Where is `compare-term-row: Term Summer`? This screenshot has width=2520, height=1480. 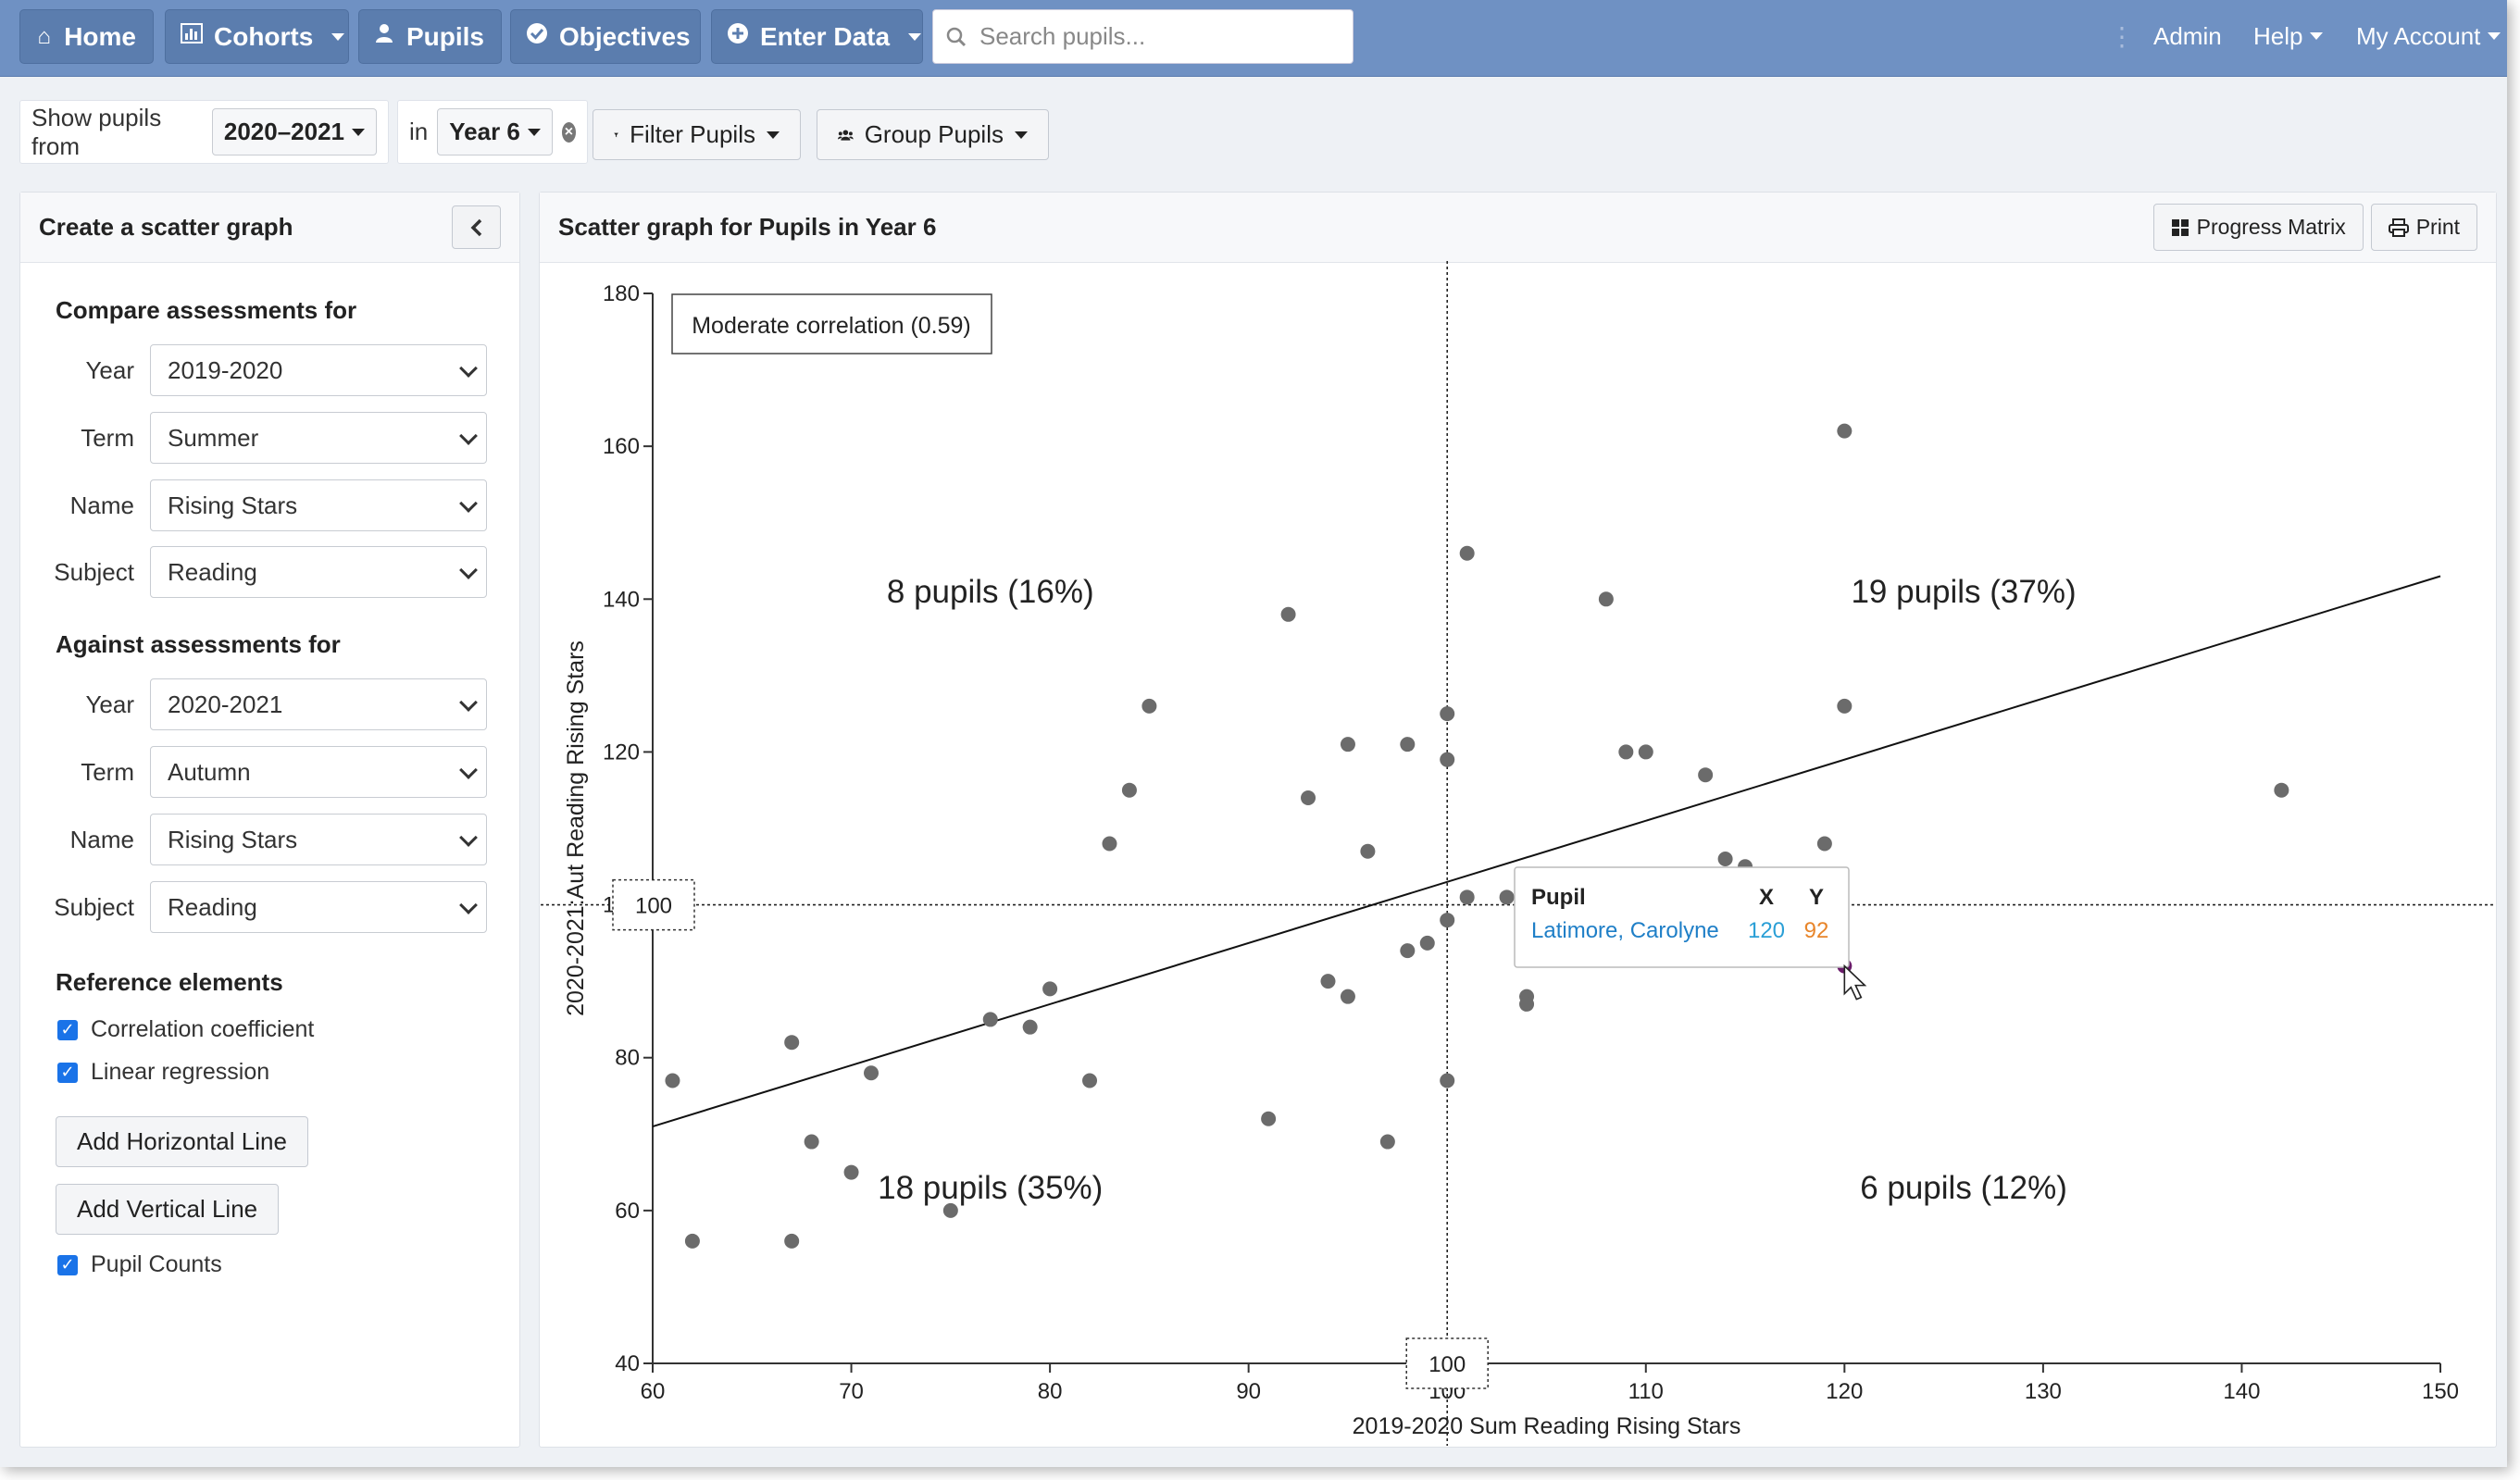
compare-term-row: Term Summer is located at coordinates (270, 438).